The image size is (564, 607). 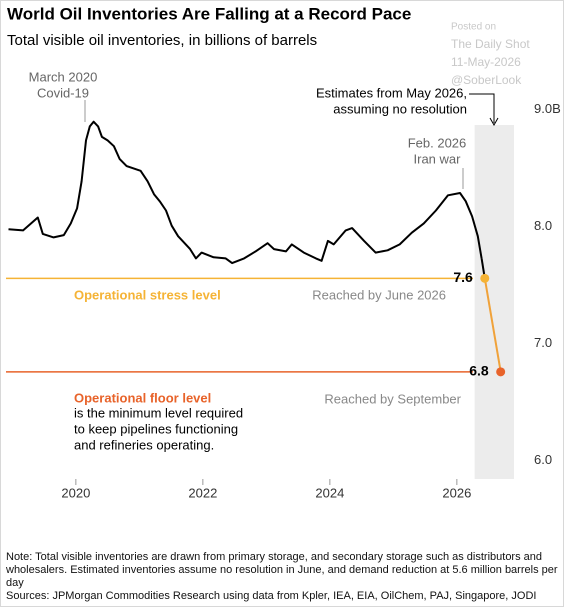 I want to click on watermark: Posted on, so click(x=473, y=27).